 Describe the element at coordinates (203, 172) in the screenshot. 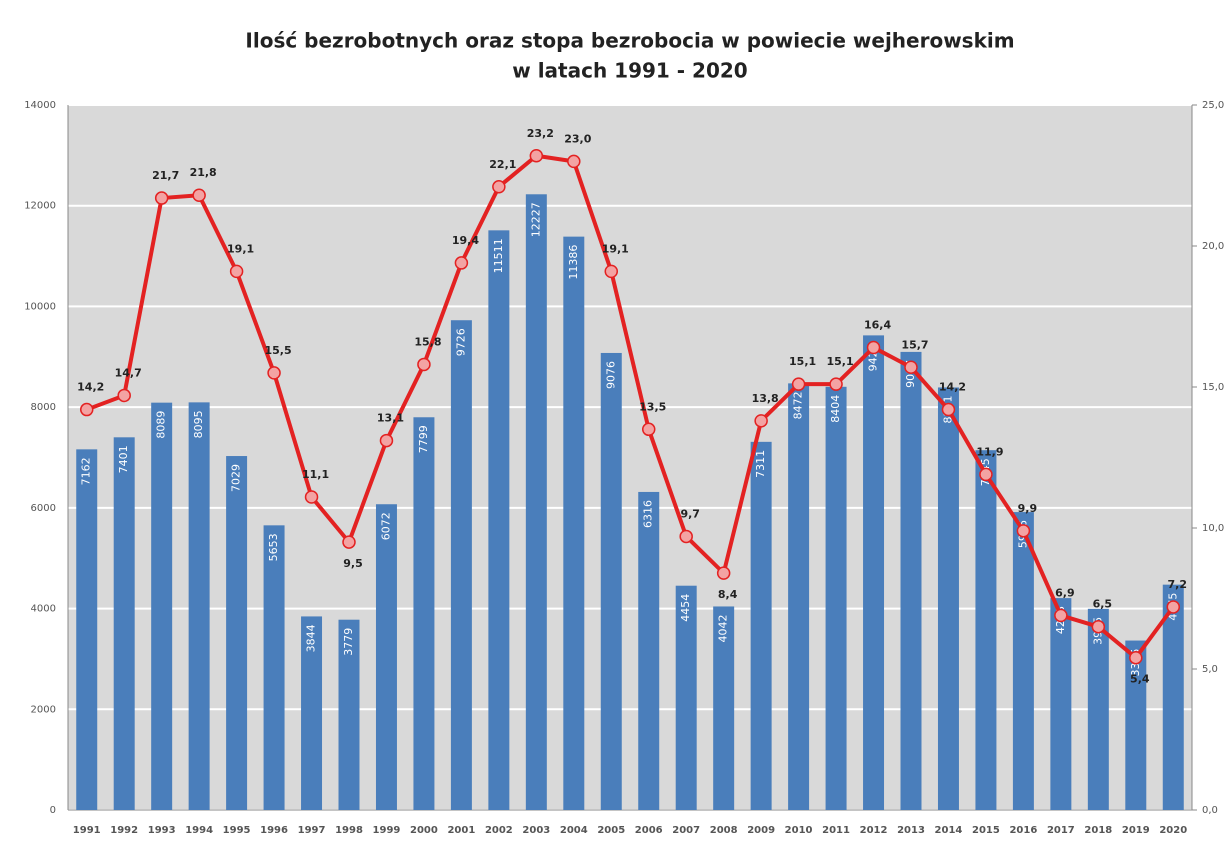

I see `line-label: 21,8` at that location.